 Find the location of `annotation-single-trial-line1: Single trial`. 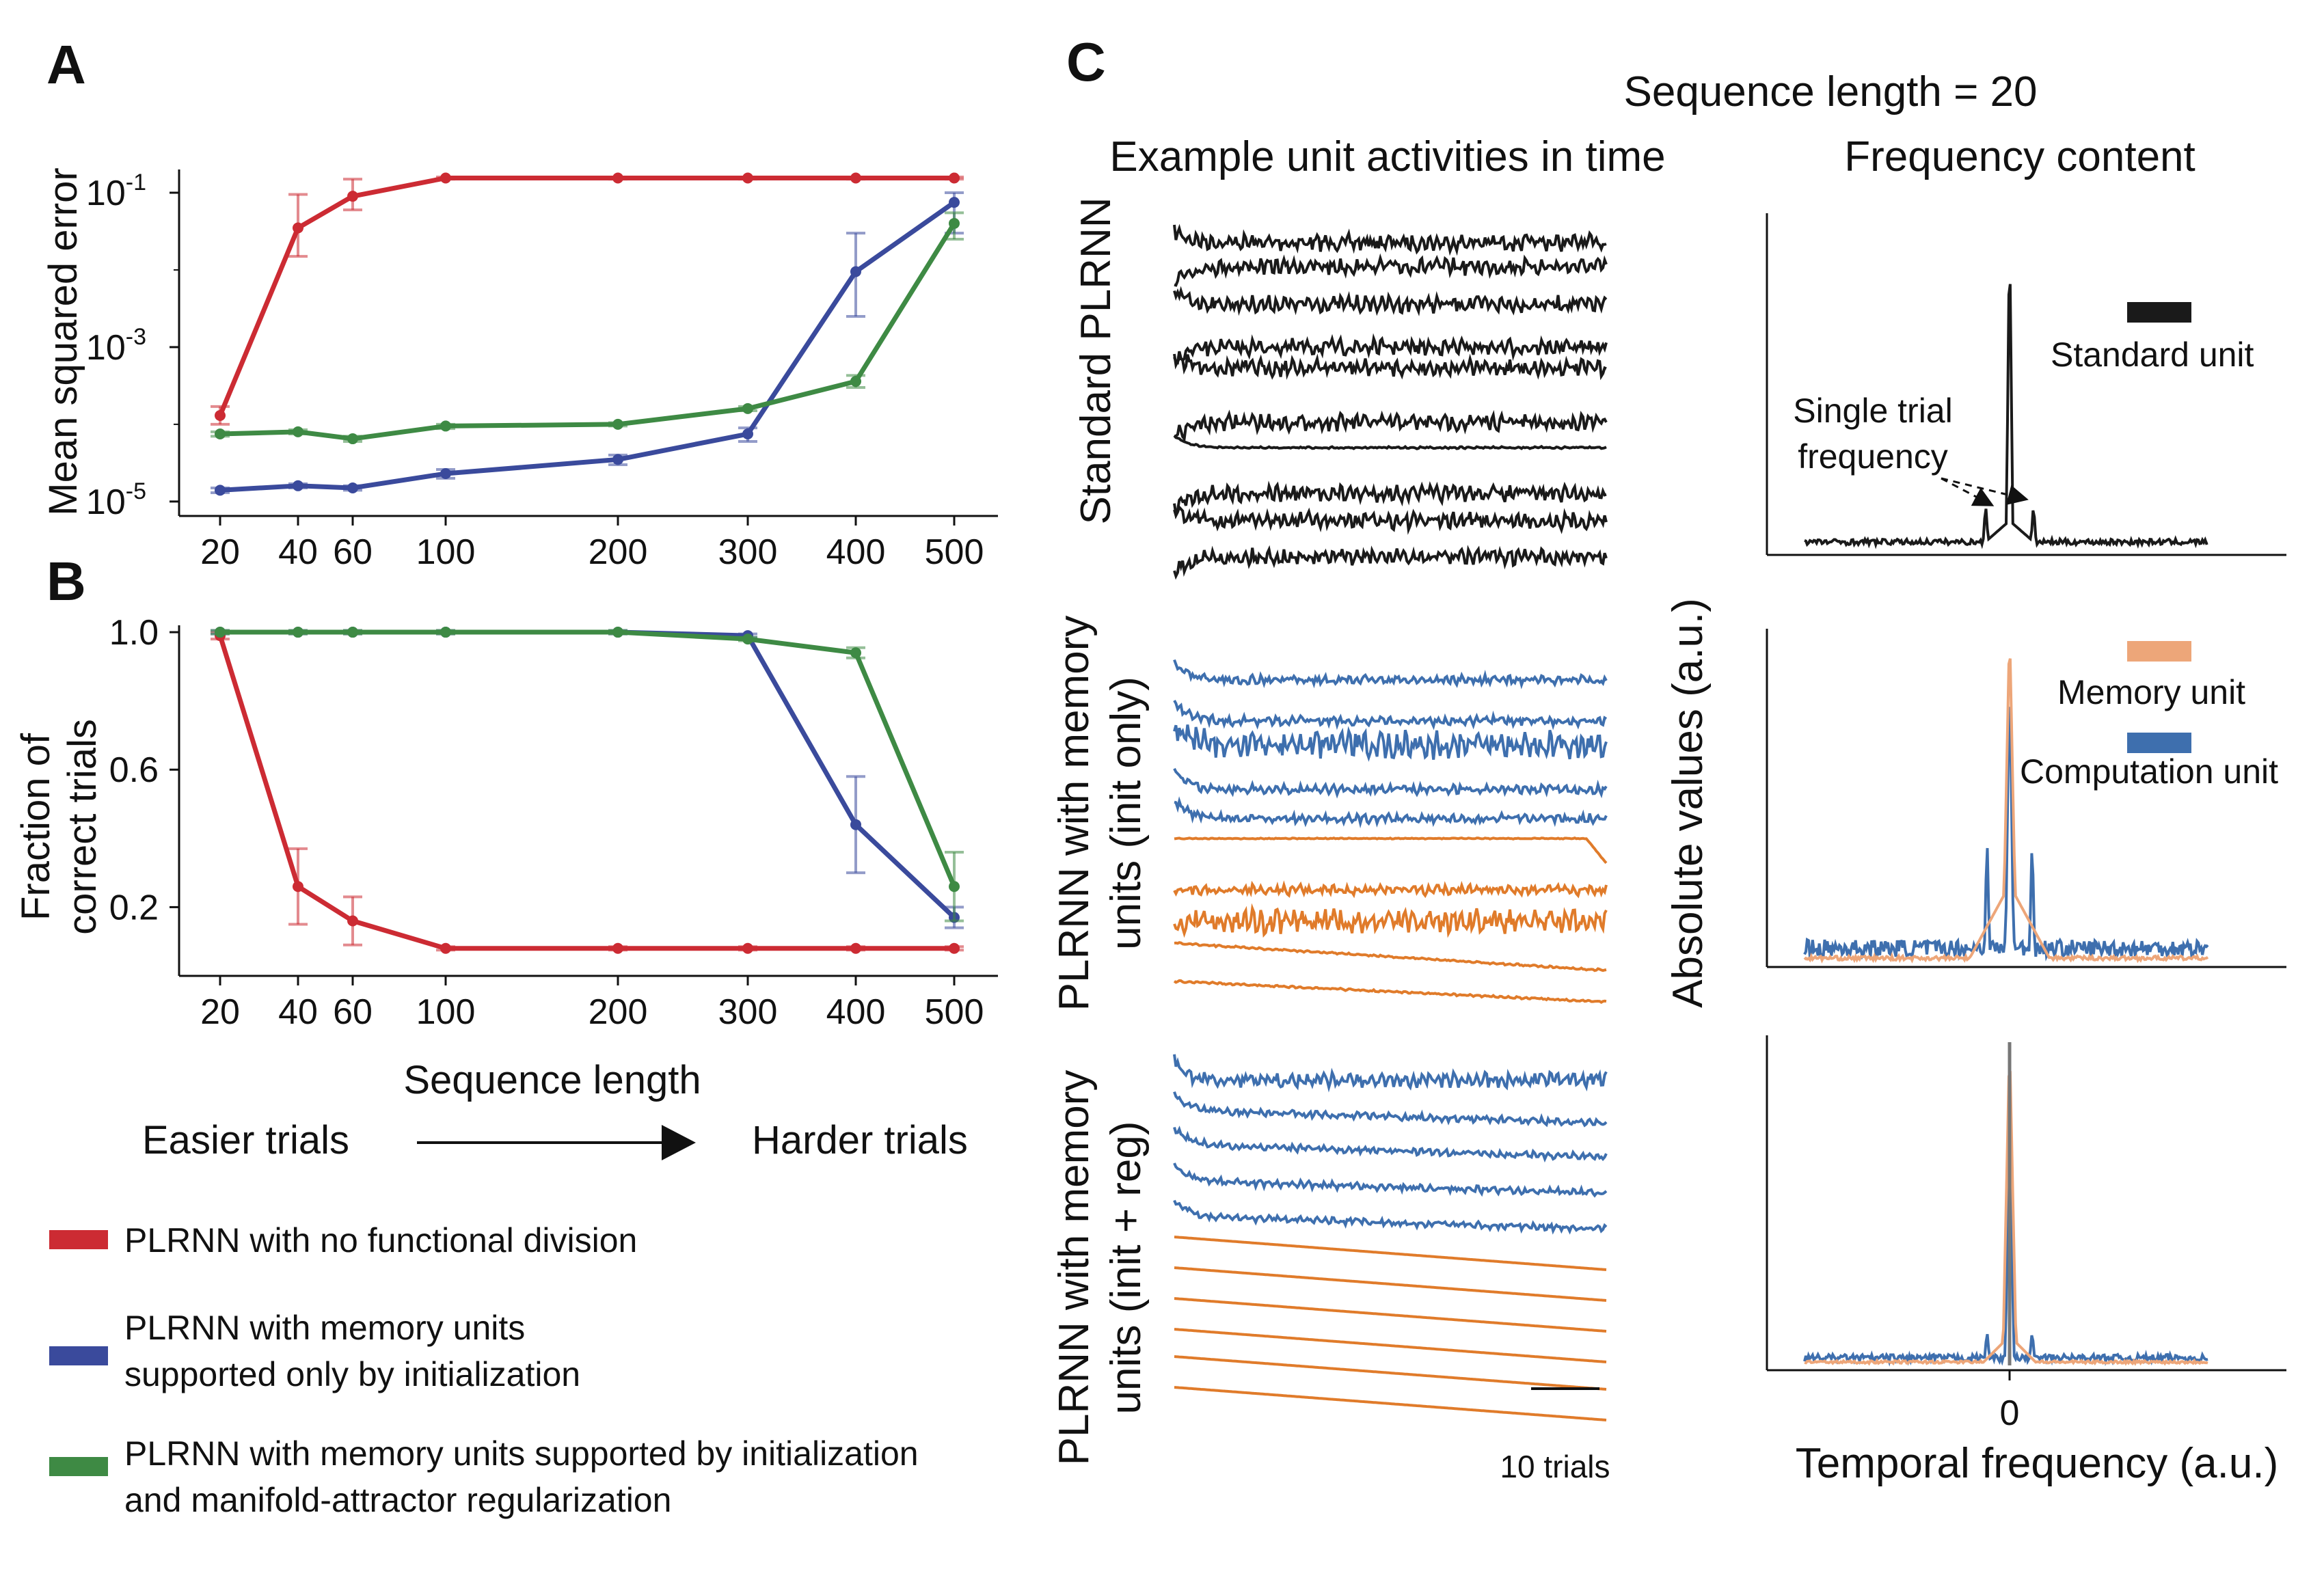

annotation-single-trial-line1: Single trial is located at coordinates (1872, 411).